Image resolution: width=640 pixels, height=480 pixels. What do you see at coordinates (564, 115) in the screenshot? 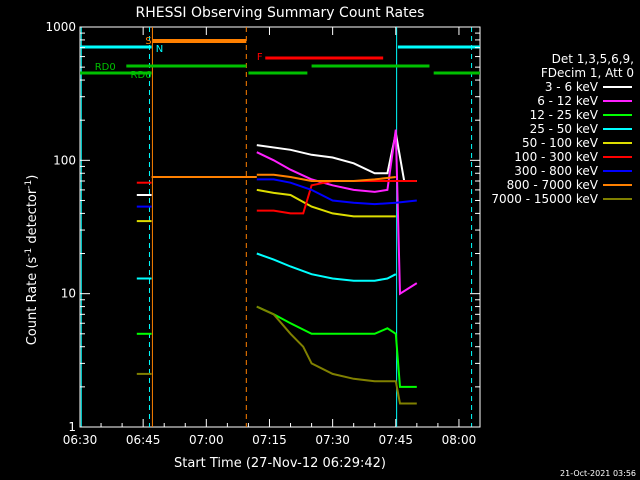
I see `legend-label-2: 12 - 25 keV` at bounding box center [564, 115].